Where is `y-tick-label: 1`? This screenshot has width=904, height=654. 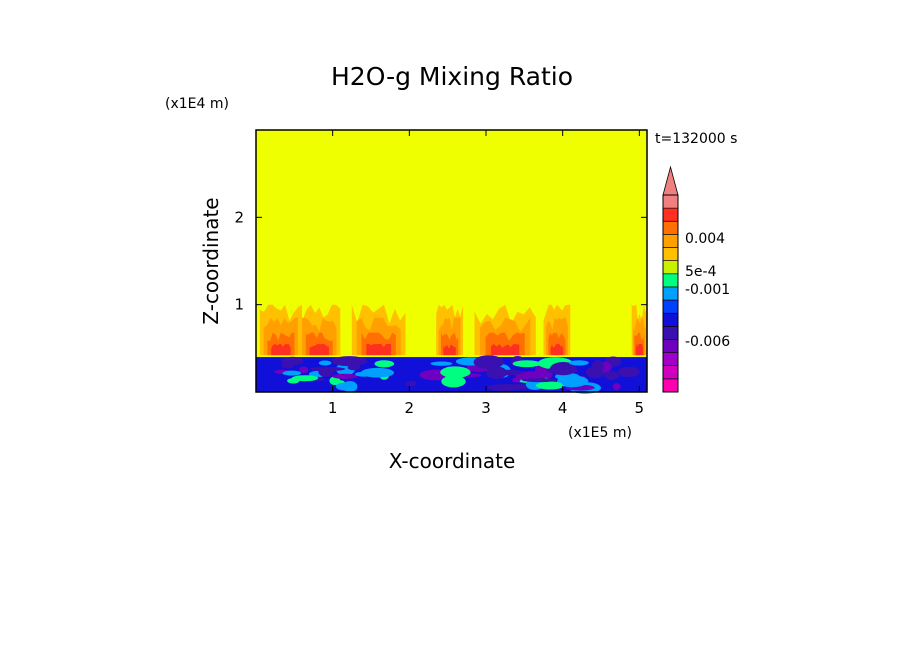
y-tick-label: 1 is located at coordinates (239, 305).